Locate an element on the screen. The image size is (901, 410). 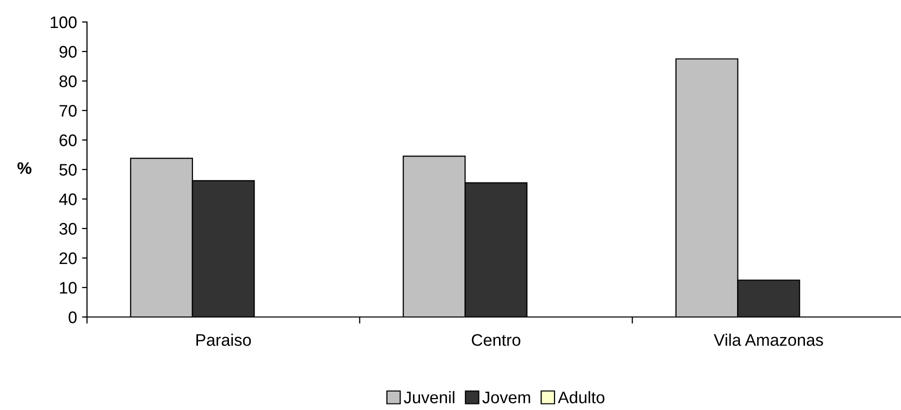
y-axis-title: % is located at coordinates (24, 168).